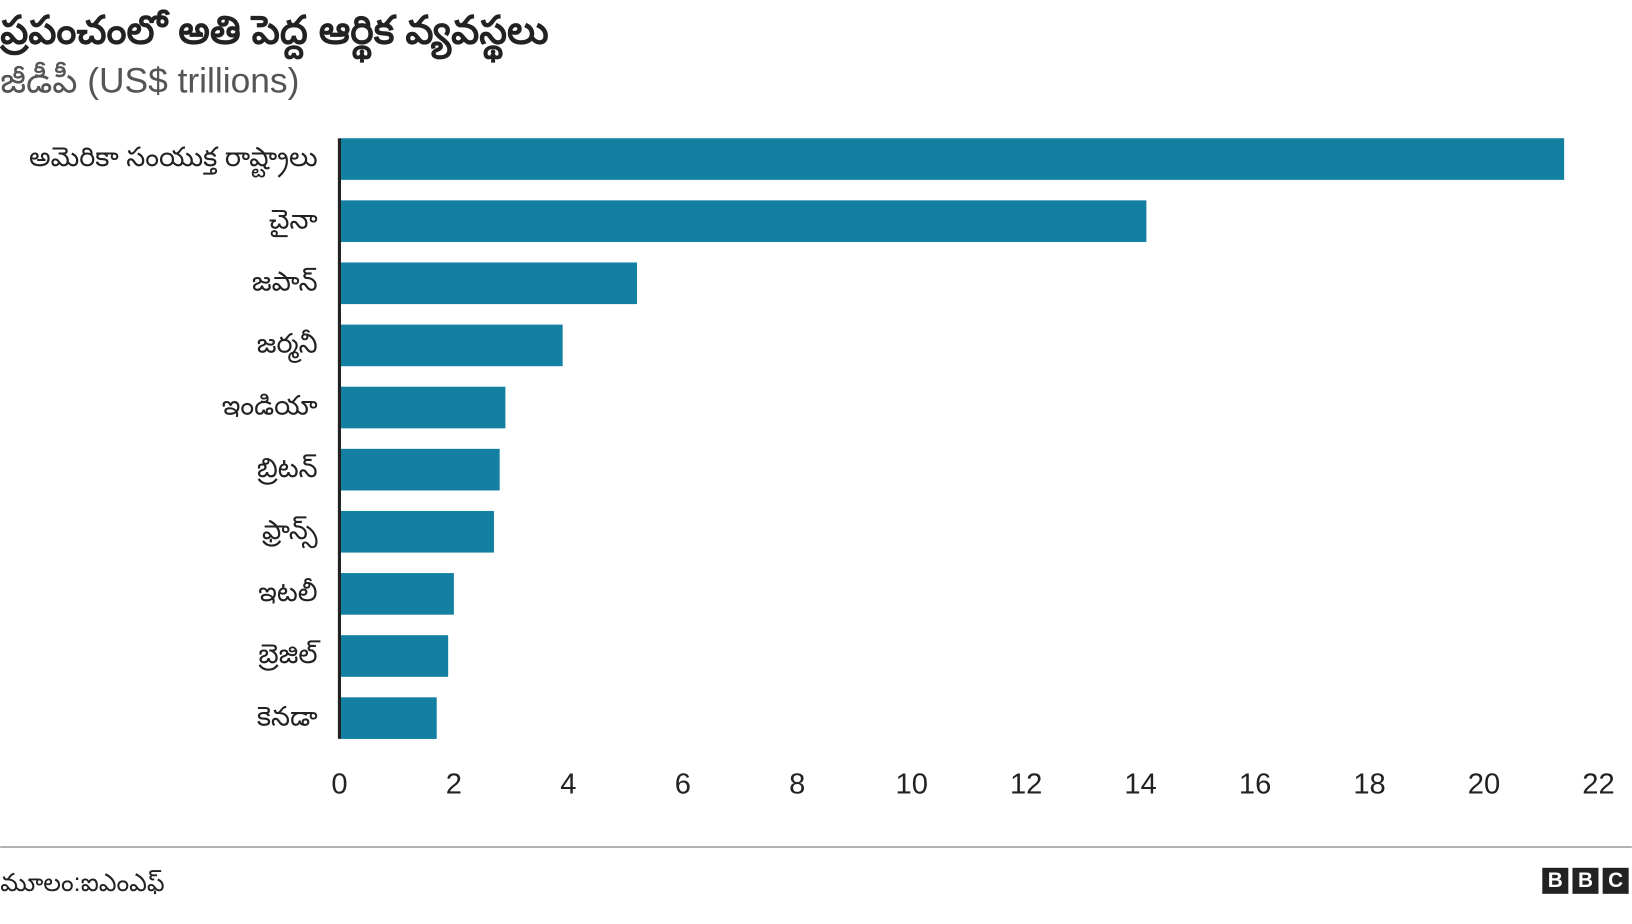 This screenshot has width=1632, height=924. What do you see at coordinates (270, 406) in the screenshot?
I see `y-tick-label: ఇండియా` at bounding box center [270, 406].